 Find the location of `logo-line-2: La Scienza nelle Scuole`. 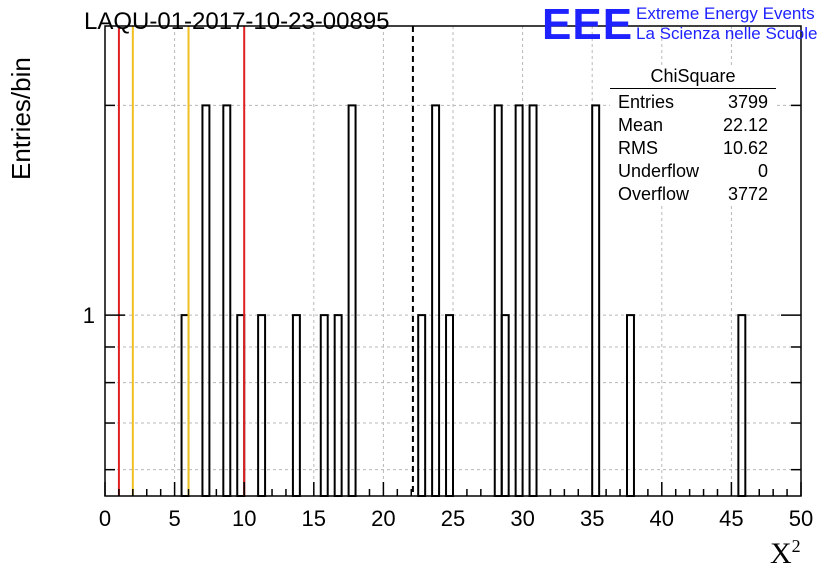

logo-line-2: La Scienza nelle Scuole is located at coordinates (727, 33).